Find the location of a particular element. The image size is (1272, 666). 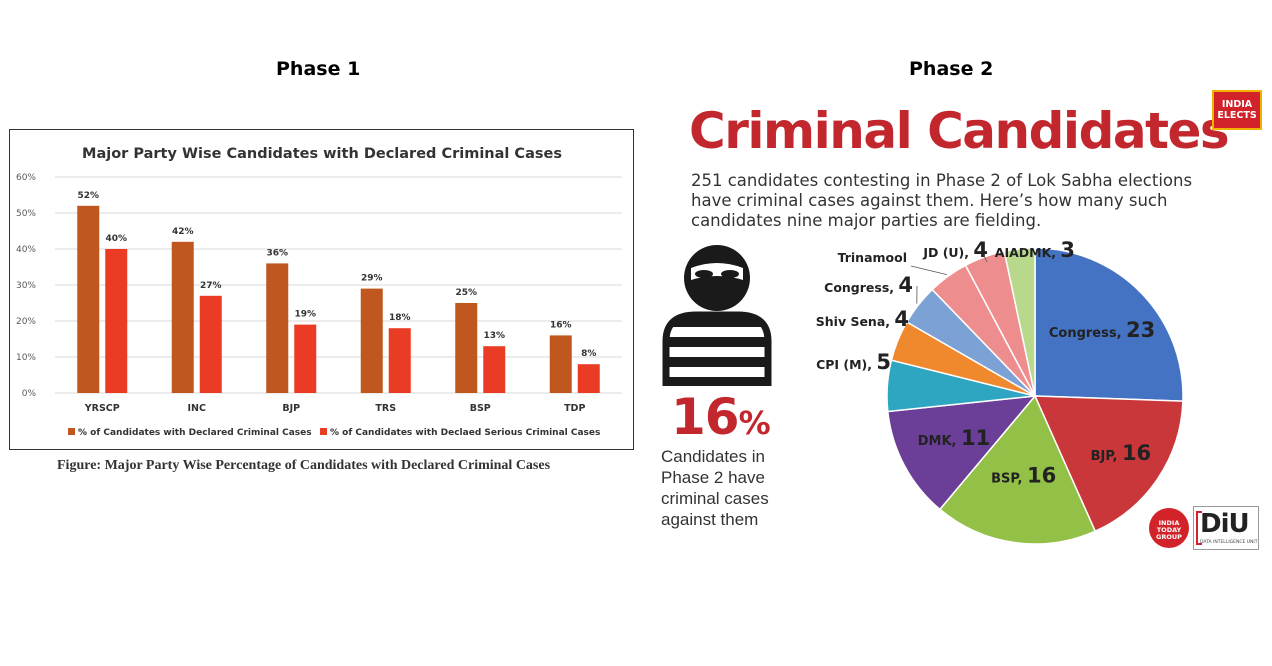

pie-slice-label: JD (U), 4 is located at coordinates (955, 250).